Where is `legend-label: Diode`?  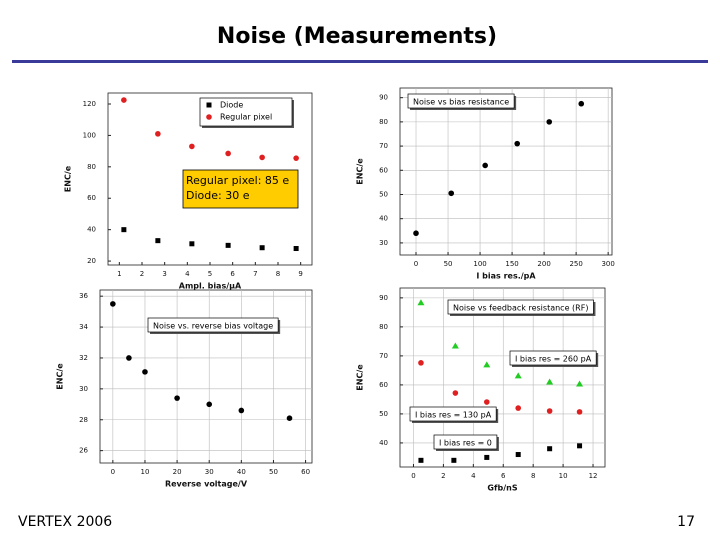 legend-label: Diode is located at coordinates (231, 105).